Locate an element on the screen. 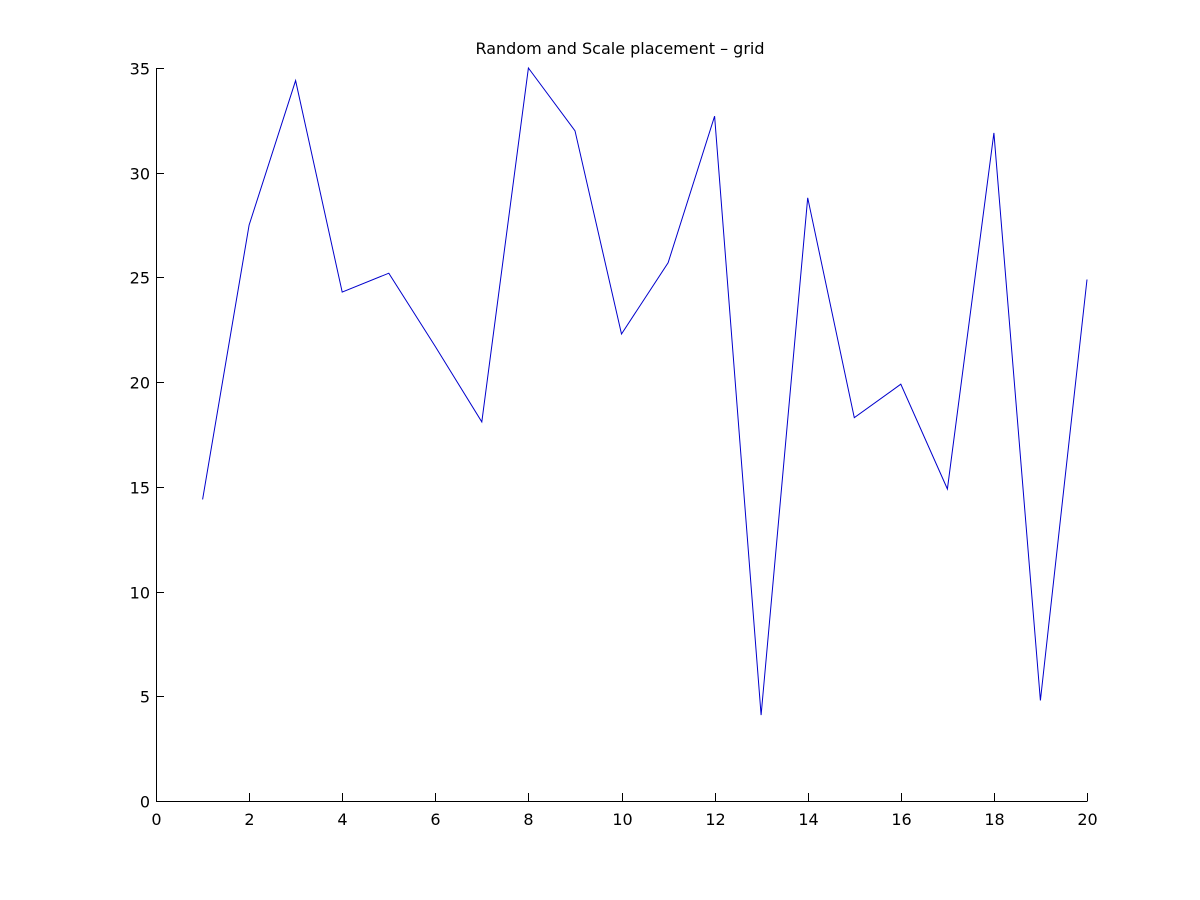 The image size is (1200, 900). x-tick-label: 14 is located at coordinates (808, 819).